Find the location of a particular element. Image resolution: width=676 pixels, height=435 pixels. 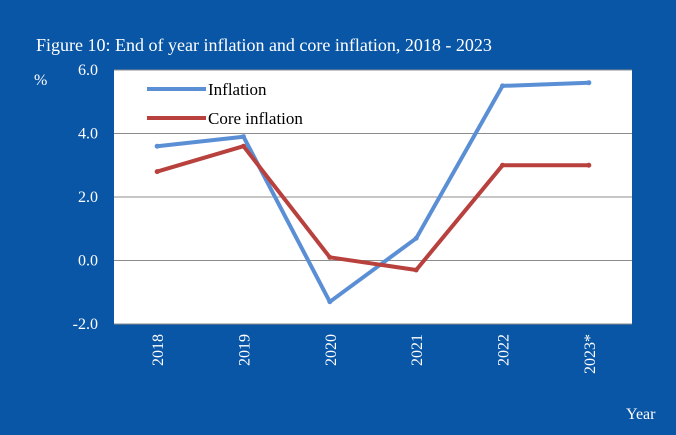

x-tick-label: 2022 is located at coordinates (504, 350).